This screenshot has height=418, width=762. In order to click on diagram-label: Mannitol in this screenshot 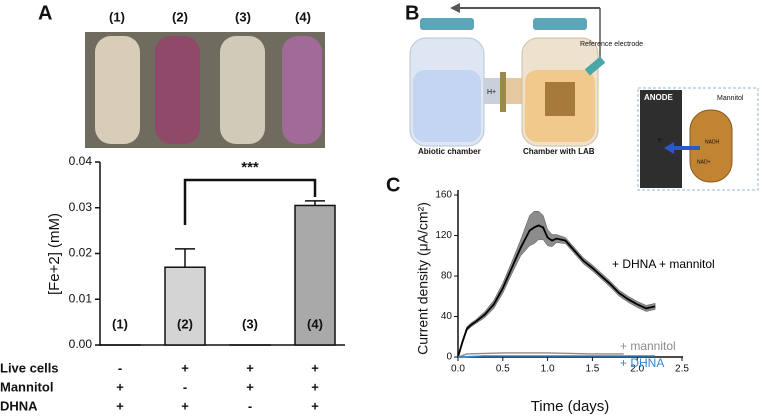, I will do `click(730, 98)`.